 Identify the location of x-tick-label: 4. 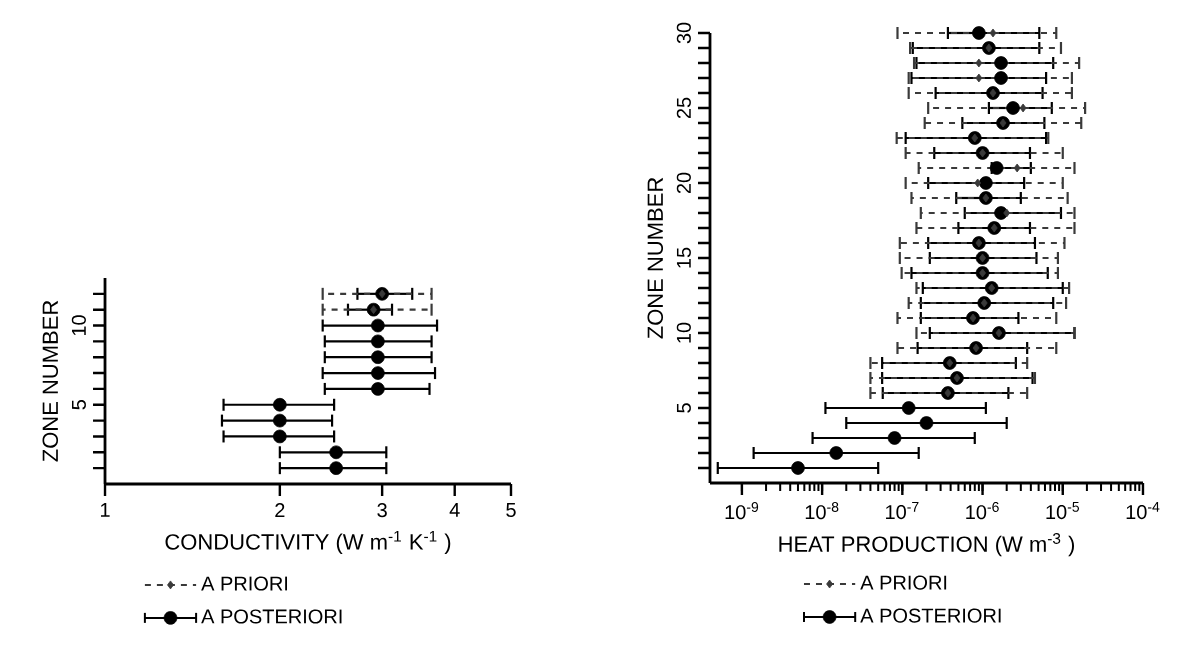
(454, 510).